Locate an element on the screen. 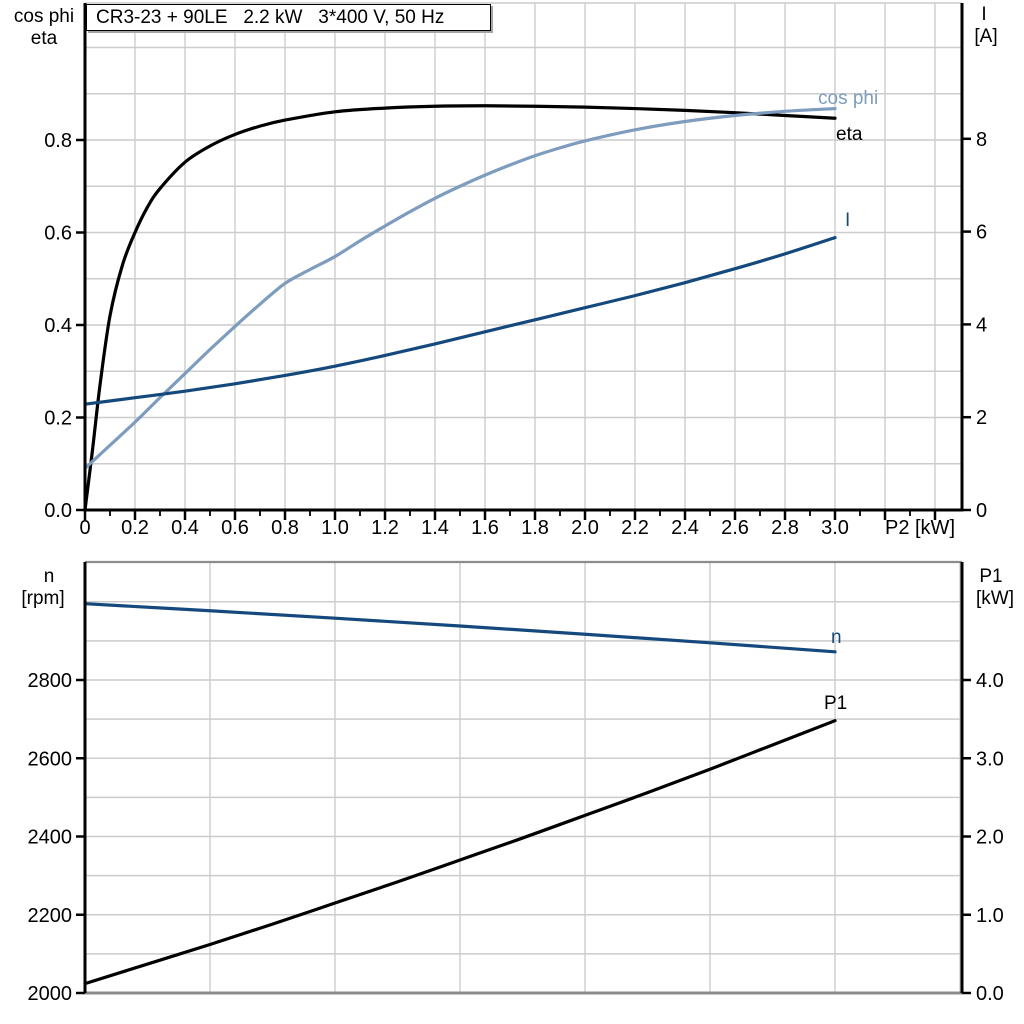  right-axis-tick-label: 3.0 is located at coordinates (990, 759).